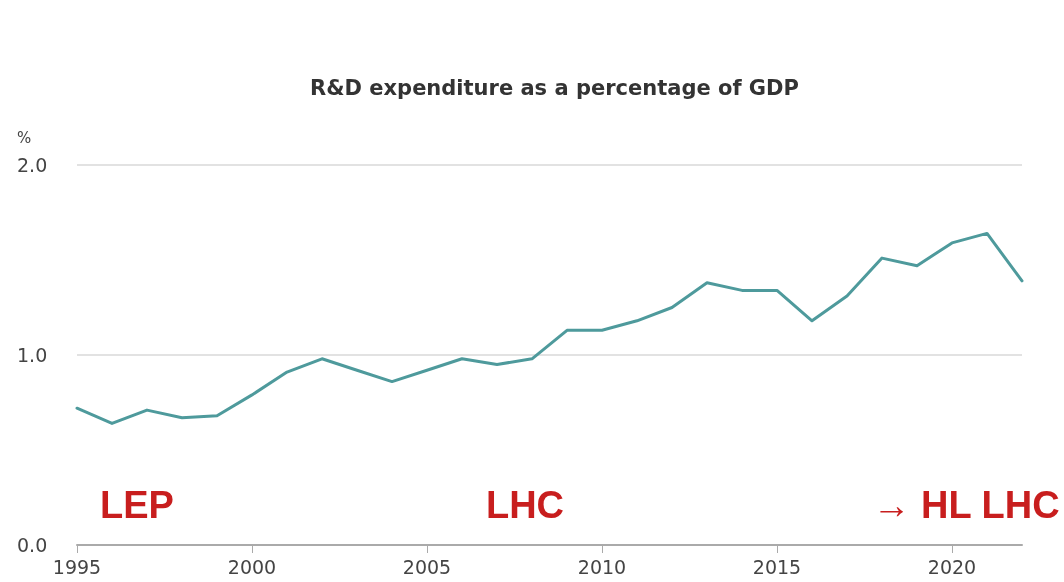  I want to click on y-tick-label: 1.0, so click(32, 355).